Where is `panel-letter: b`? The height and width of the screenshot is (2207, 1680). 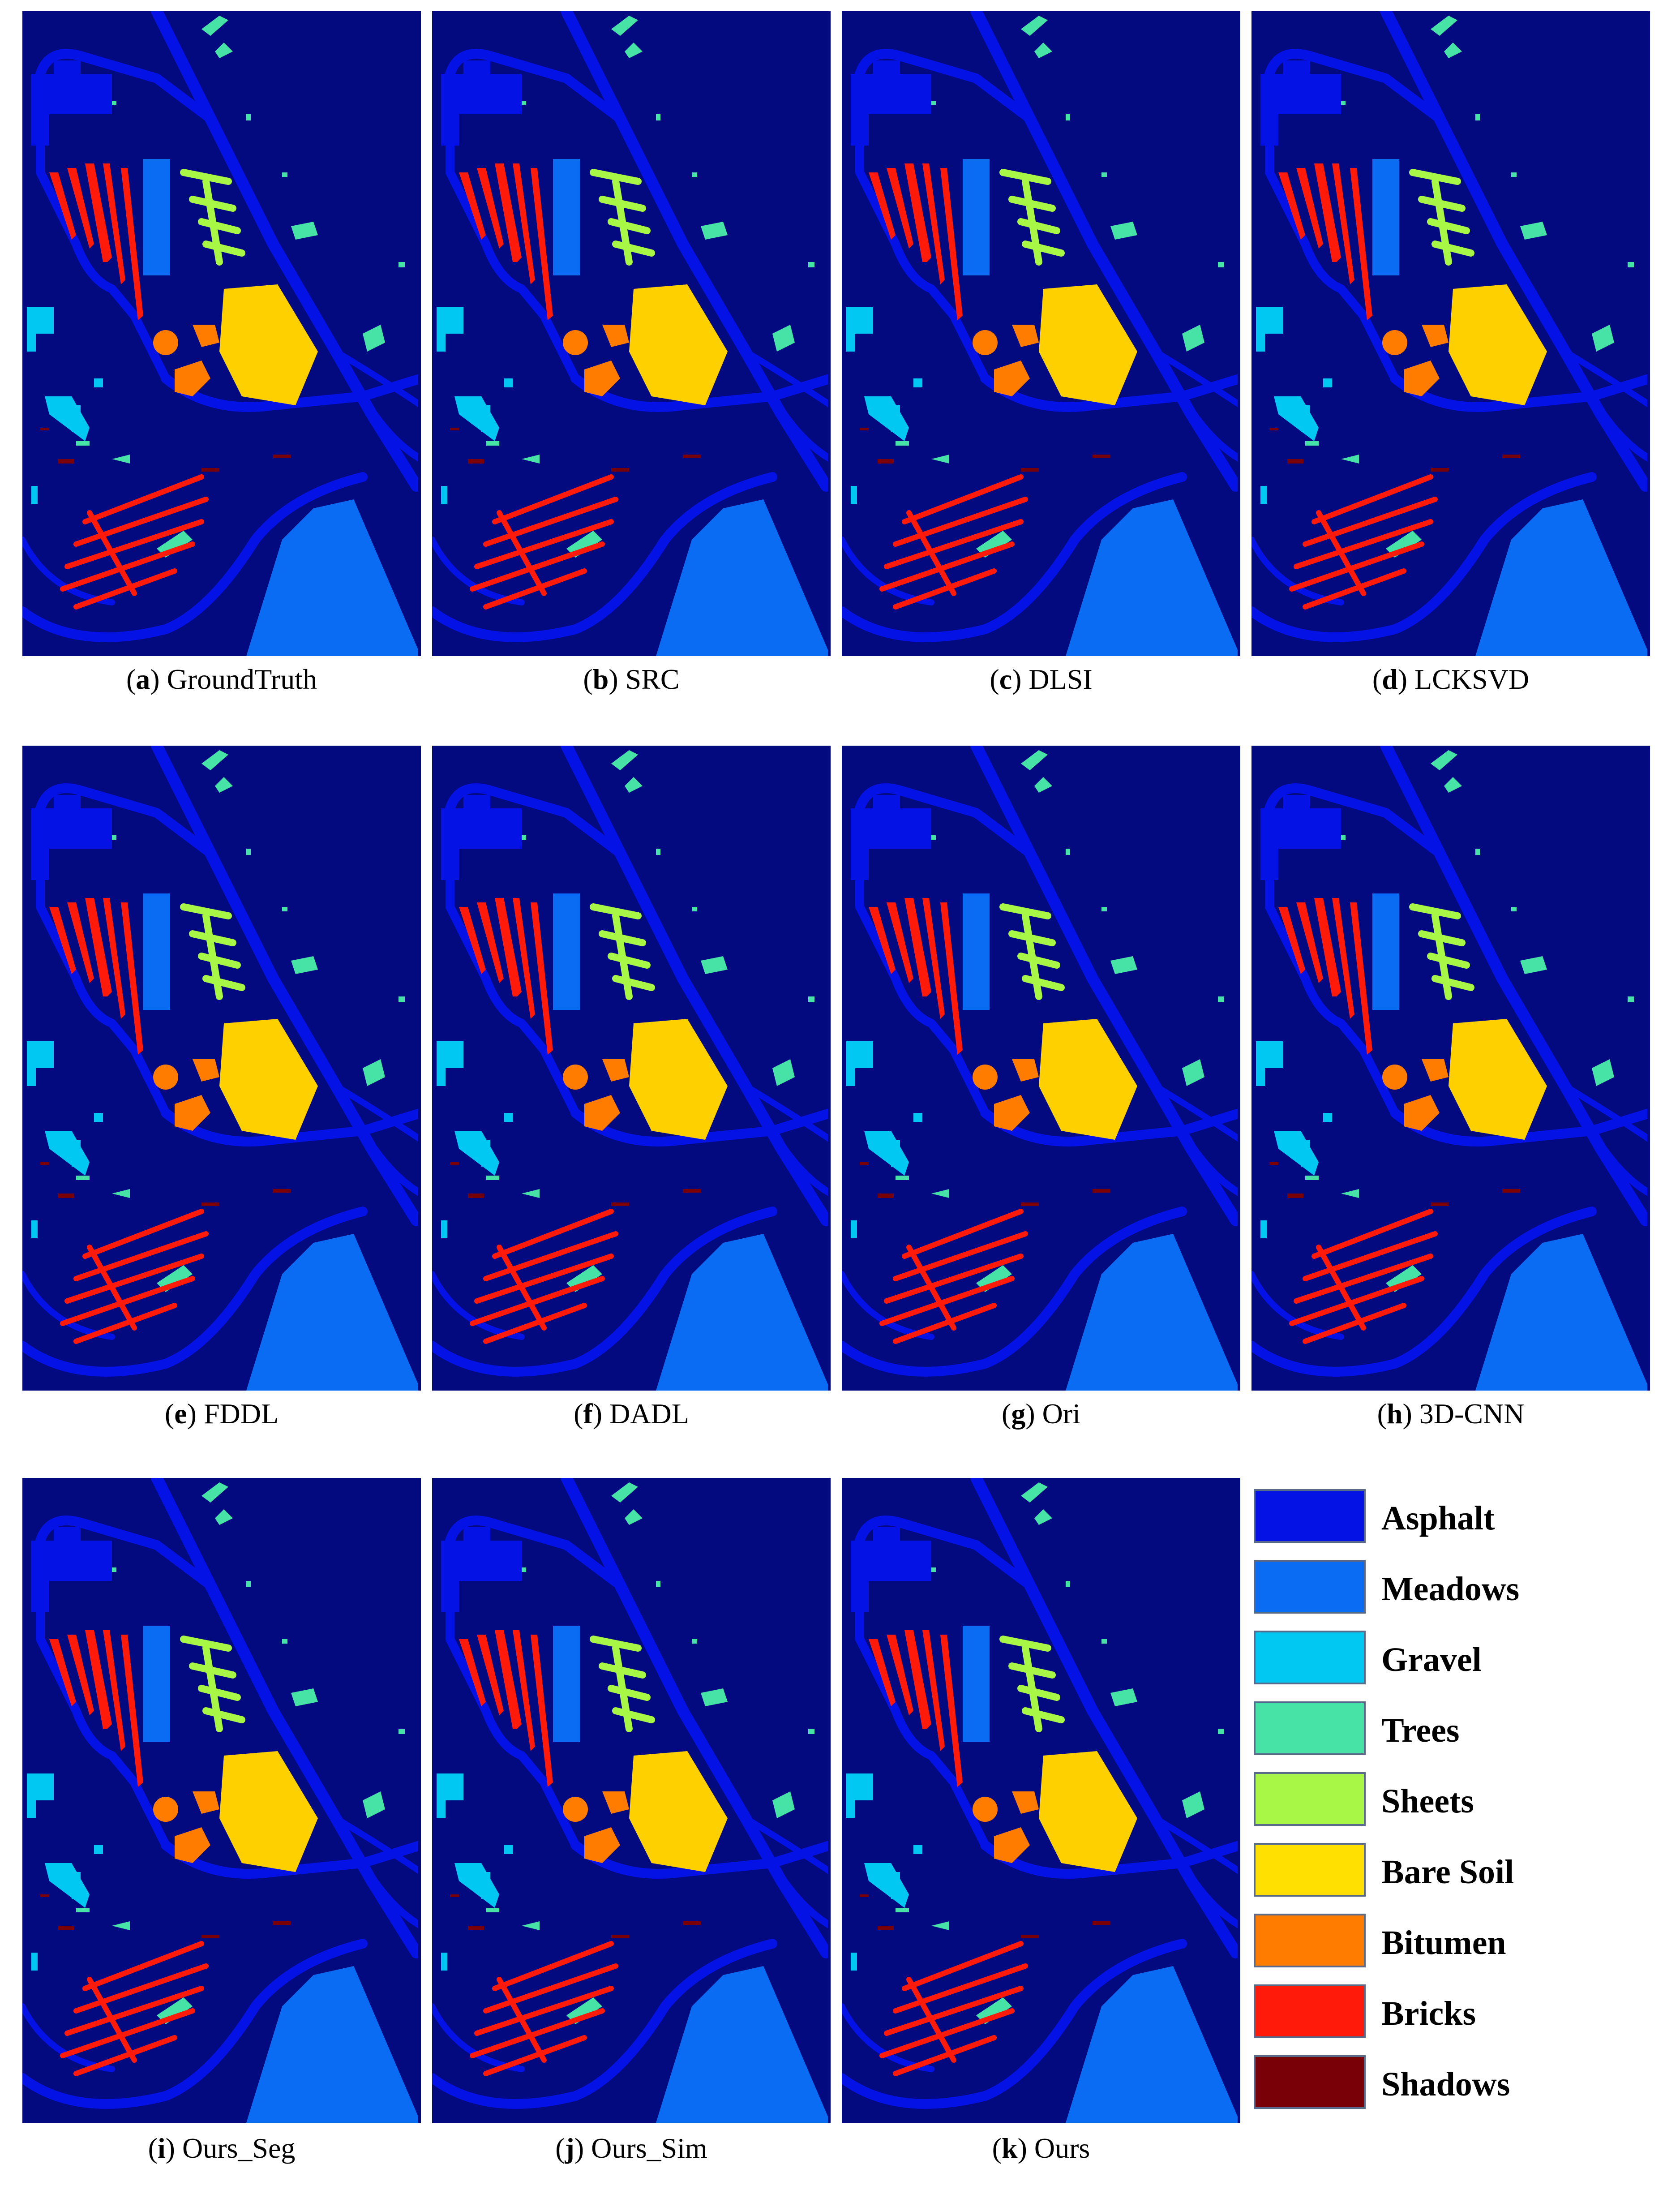 panel-letter: b is located at coordinates (601, 679).